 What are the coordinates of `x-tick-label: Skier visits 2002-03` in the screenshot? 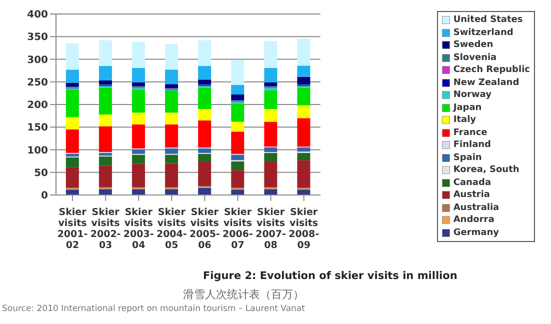 It's located at (105, 229).